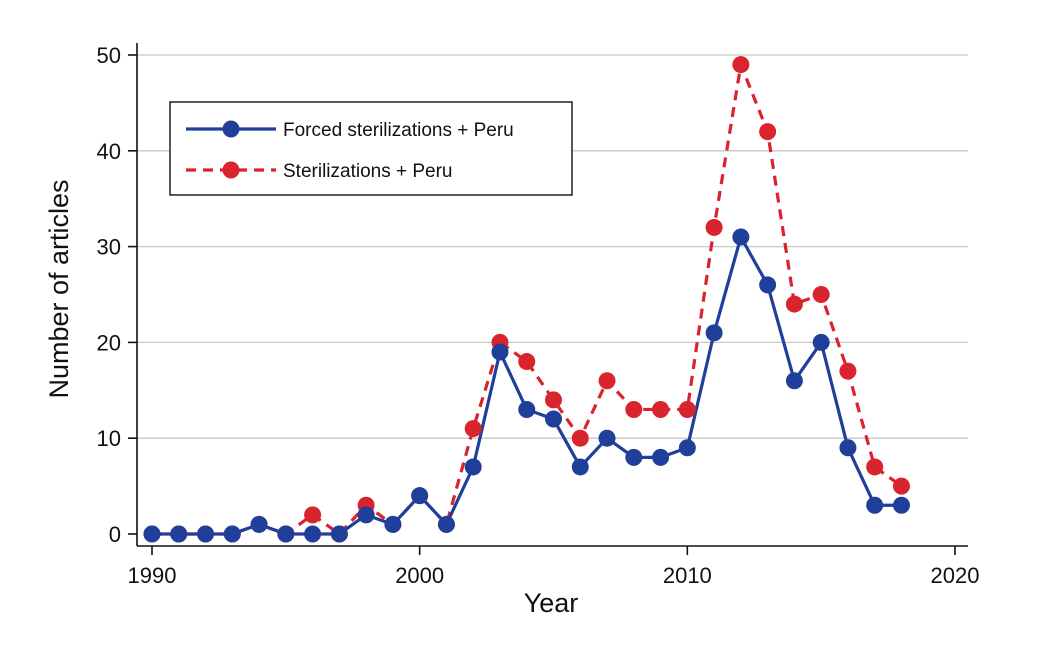 The height and width of the screenshot is (652, 1062). Describe the element at coordinates (117, 295) in the screenshot. I see `y-ticks: 0 10 20 30 40 50` at that location.